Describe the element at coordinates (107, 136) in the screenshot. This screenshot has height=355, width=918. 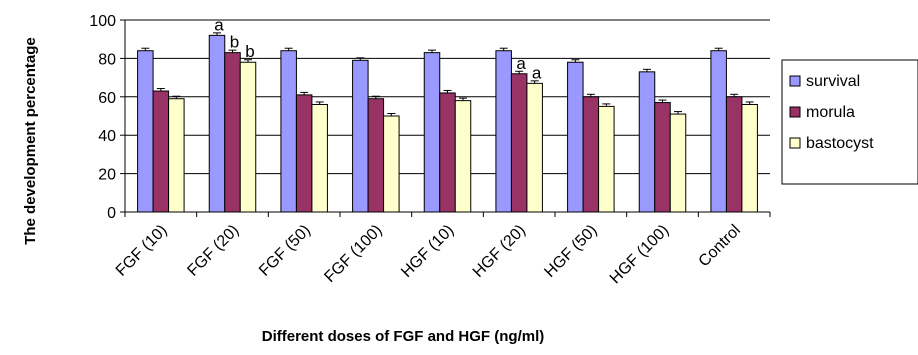
I see `y-tick-label: 40` at that location.